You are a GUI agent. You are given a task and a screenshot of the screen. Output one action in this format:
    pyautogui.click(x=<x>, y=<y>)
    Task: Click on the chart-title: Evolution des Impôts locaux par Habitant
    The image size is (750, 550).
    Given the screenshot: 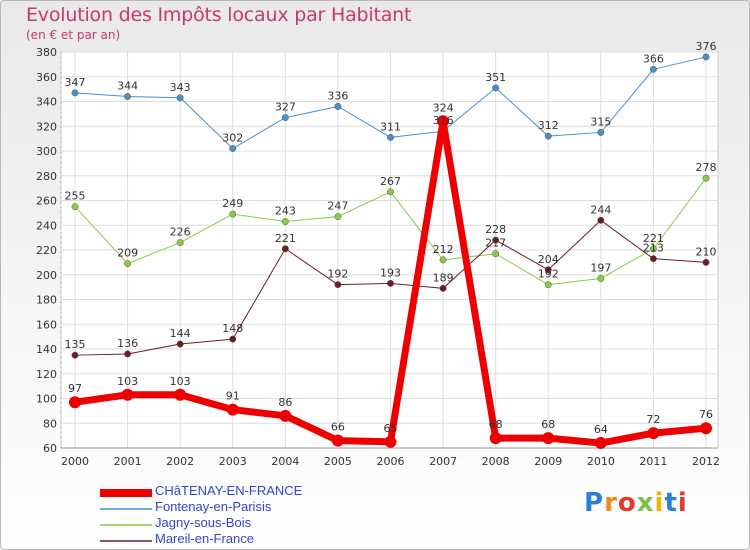 What is the action you would take?
    pyautogui.click(x=219, y=15)
    